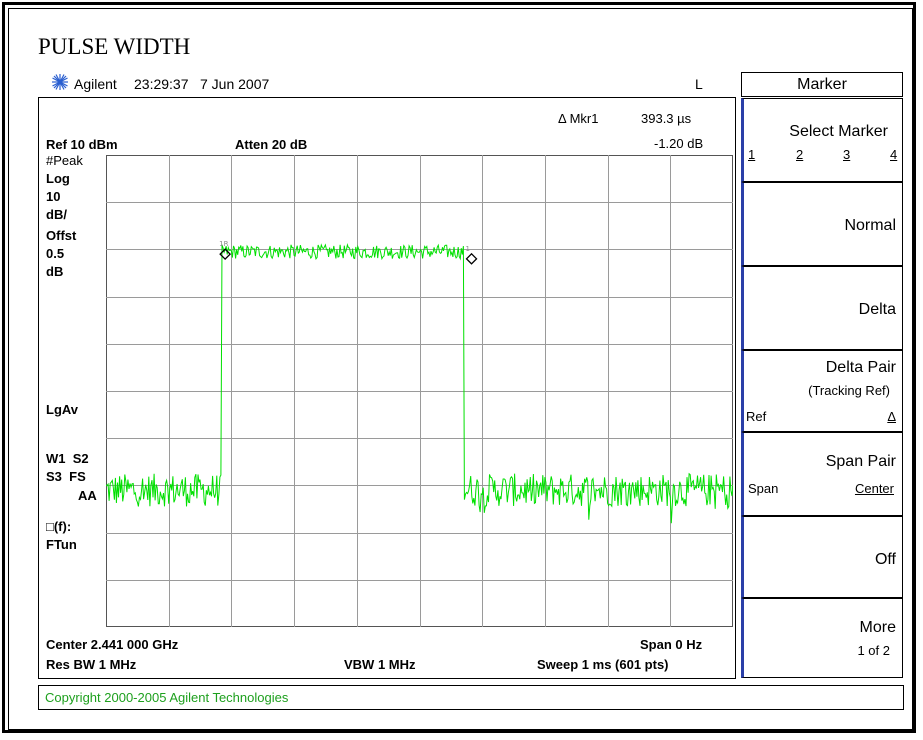 The image size is (923, 740). What do you see at coordinates (58, 178) in the screenshot?
I see `scale-type-label: Log` at bounding box center [58, 178].